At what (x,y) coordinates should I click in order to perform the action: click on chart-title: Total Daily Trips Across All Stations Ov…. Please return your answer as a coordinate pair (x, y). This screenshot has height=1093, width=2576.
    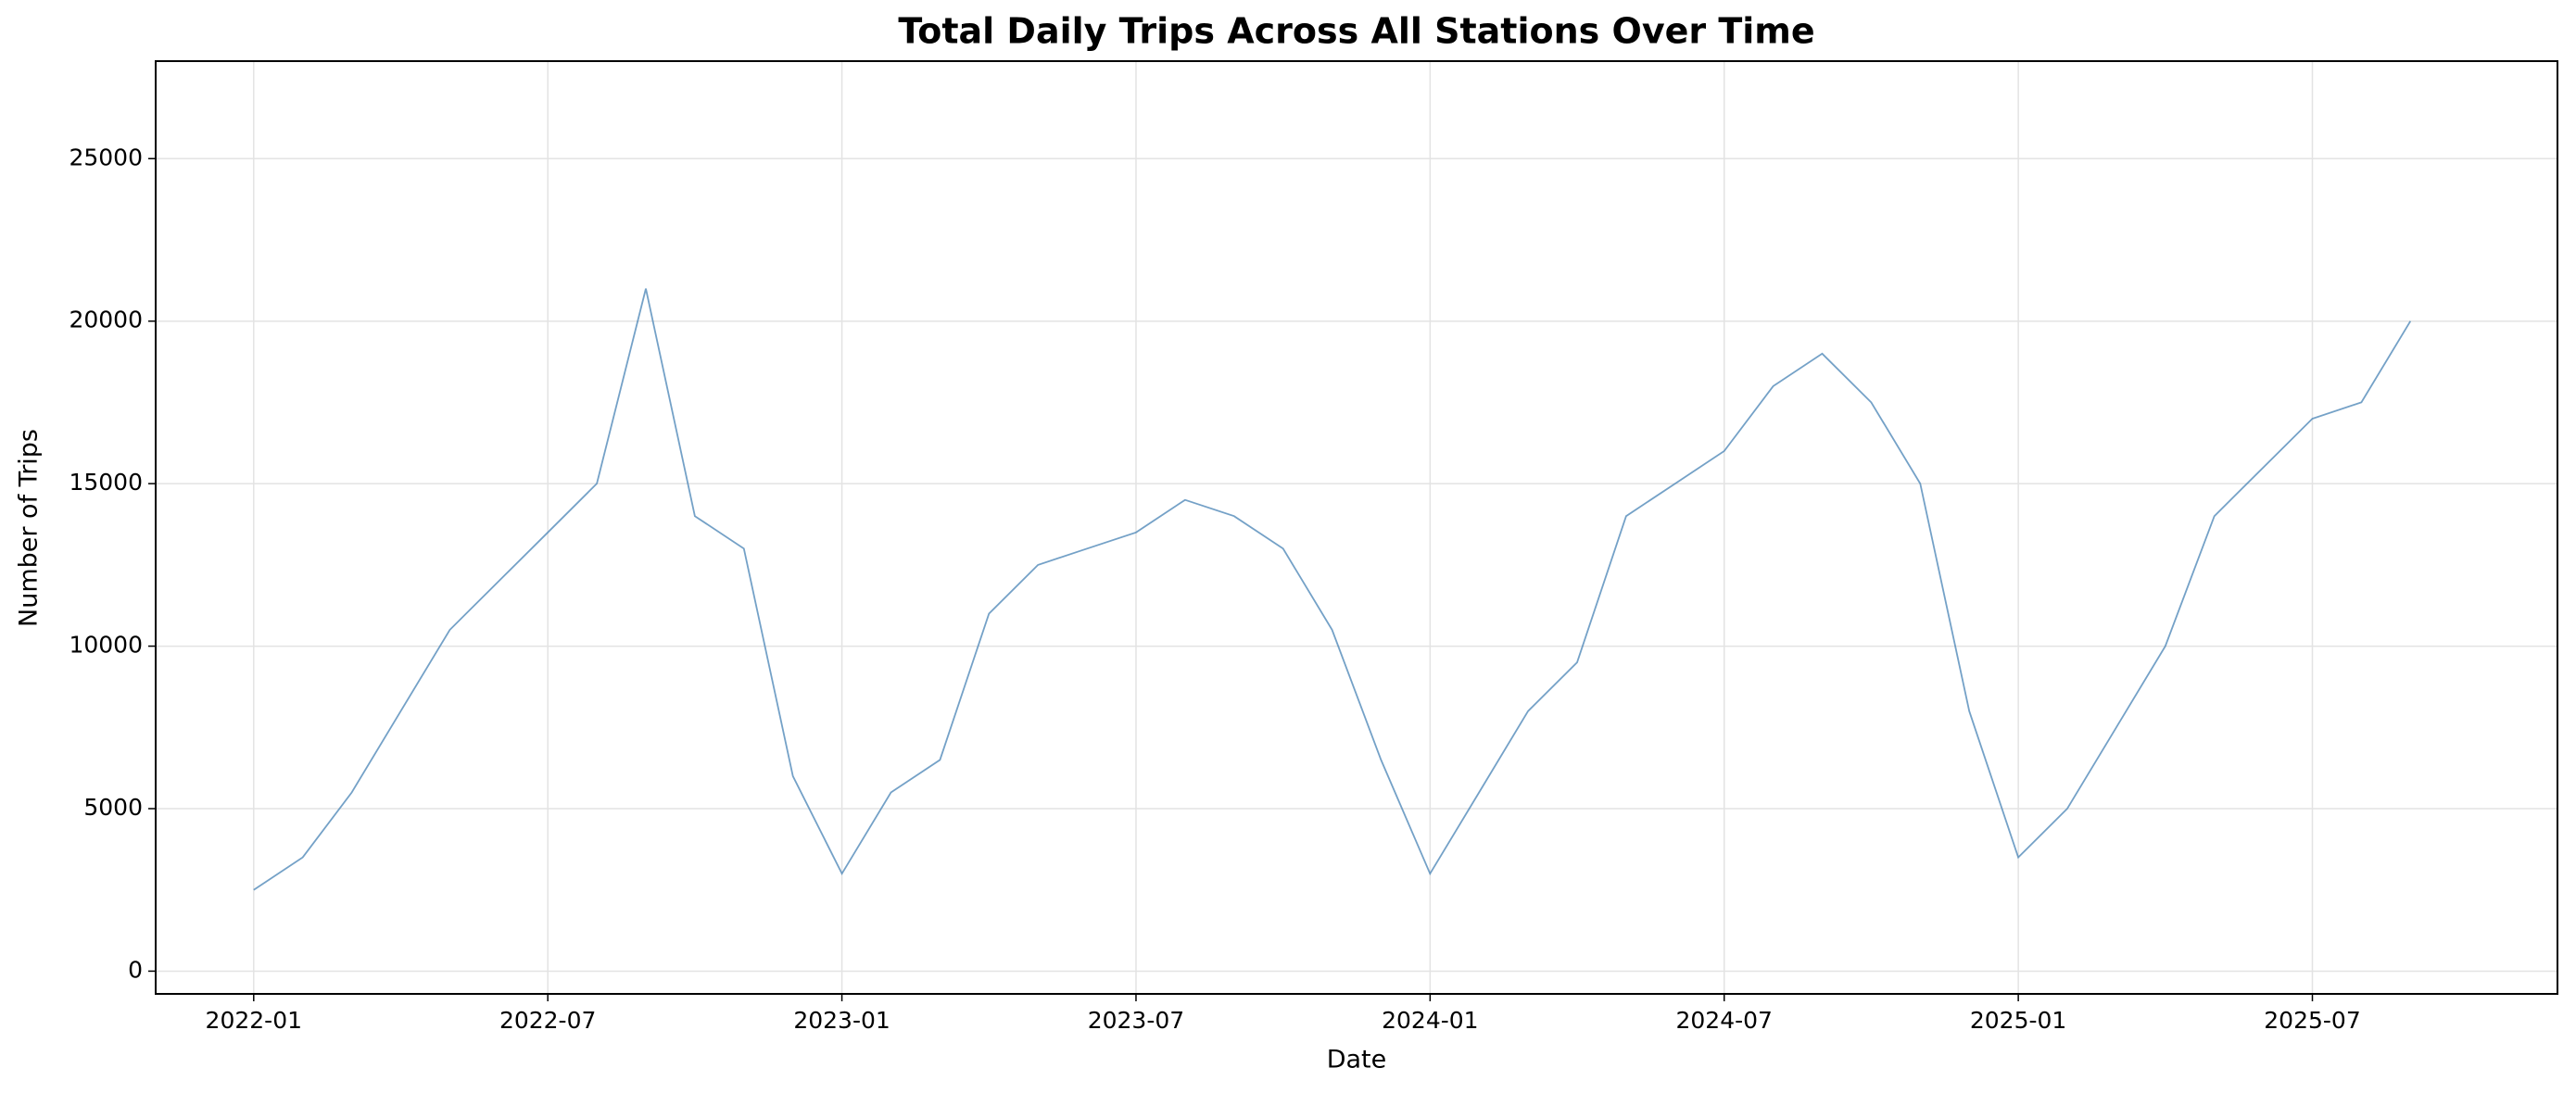
    Looking at the image, I should click on (1356, 31).